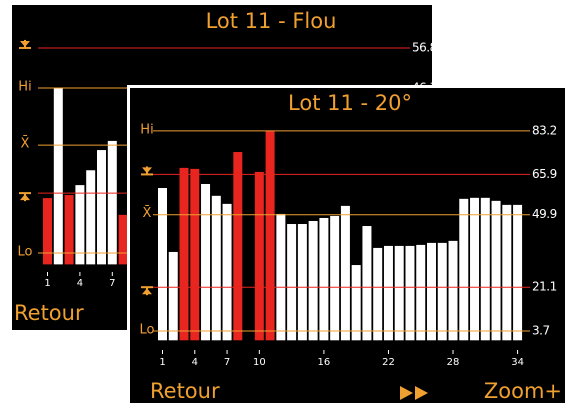  I want to click on soft-button: Zoom+, so click(523, 391).